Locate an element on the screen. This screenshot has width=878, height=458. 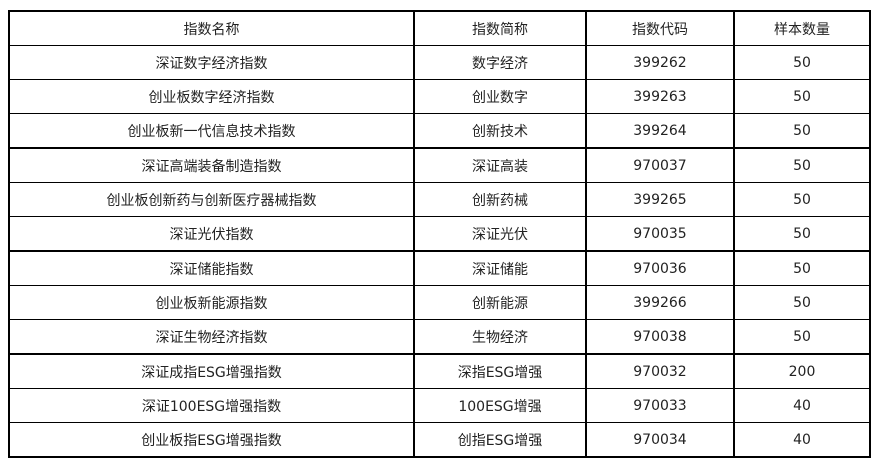
cell-index-code: 399264 is located at coordinates (660, 131).